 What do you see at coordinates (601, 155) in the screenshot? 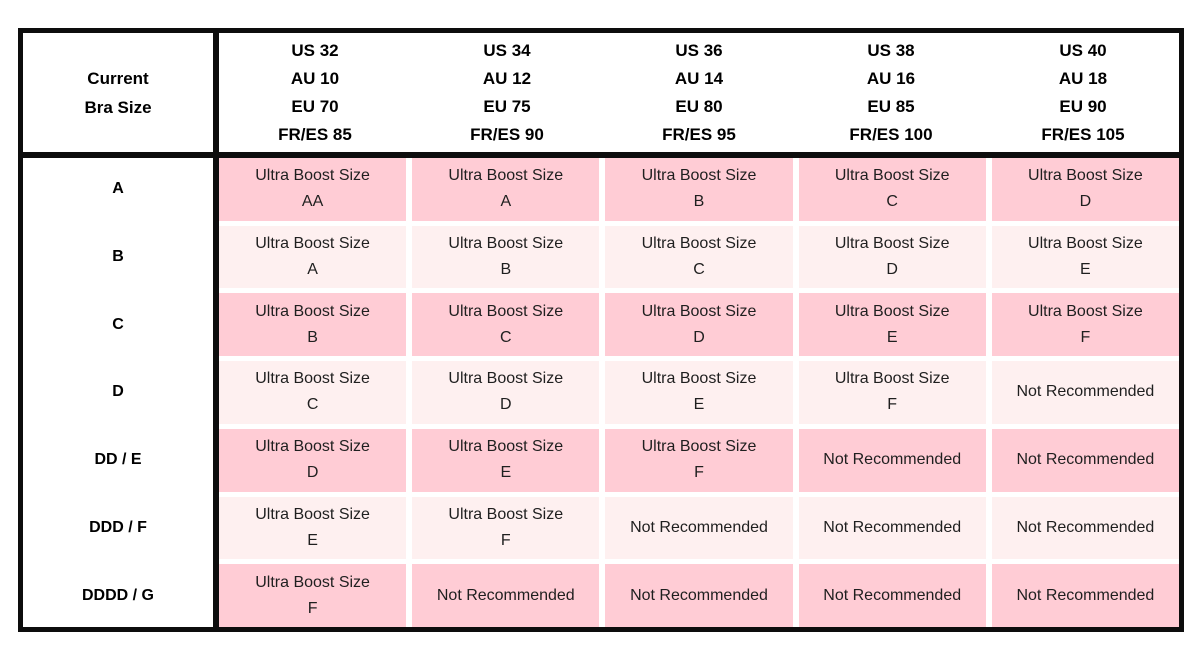
I see `horizontal-divider` at bounding box center [601, 155].